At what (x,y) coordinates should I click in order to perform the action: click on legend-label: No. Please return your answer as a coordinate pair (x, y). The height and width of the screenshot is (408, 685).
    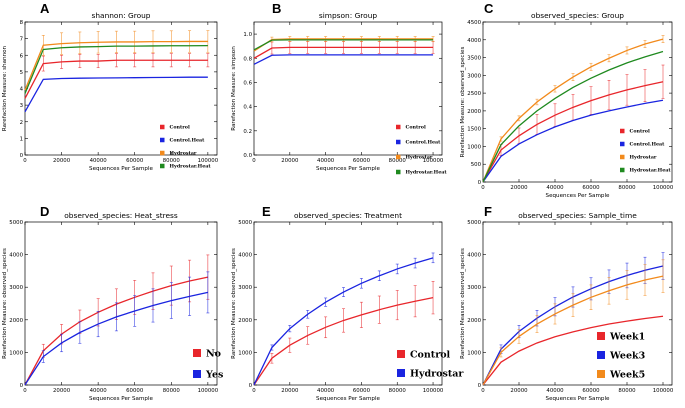
    Looking at the image, I should click on (213, 353).